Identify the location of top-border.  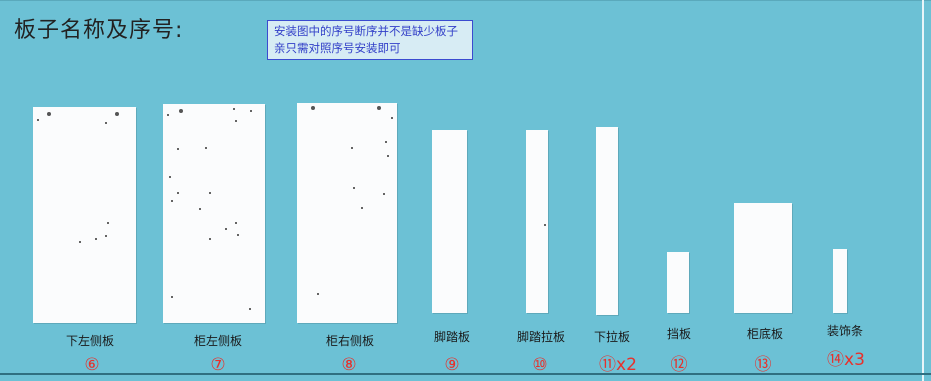
(465, 0).